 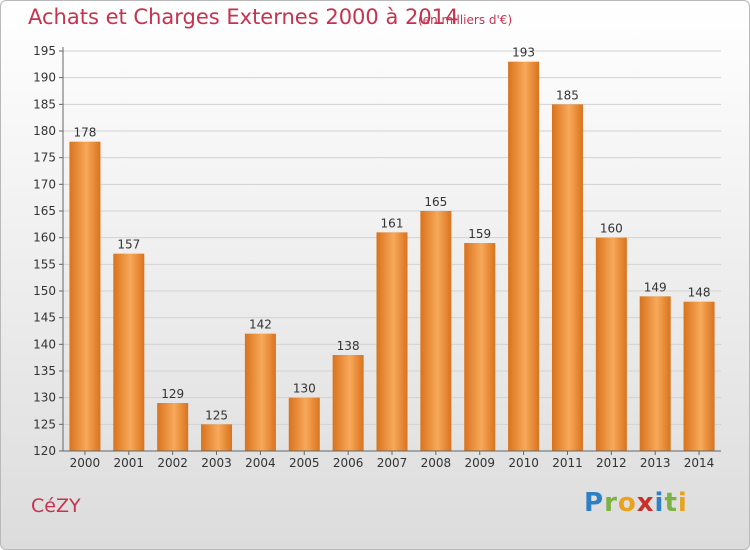 What do you see at coordinates (44, 158) in the screenshot?
I see `y-tick-label: 175` at bounding box center [44, 158].